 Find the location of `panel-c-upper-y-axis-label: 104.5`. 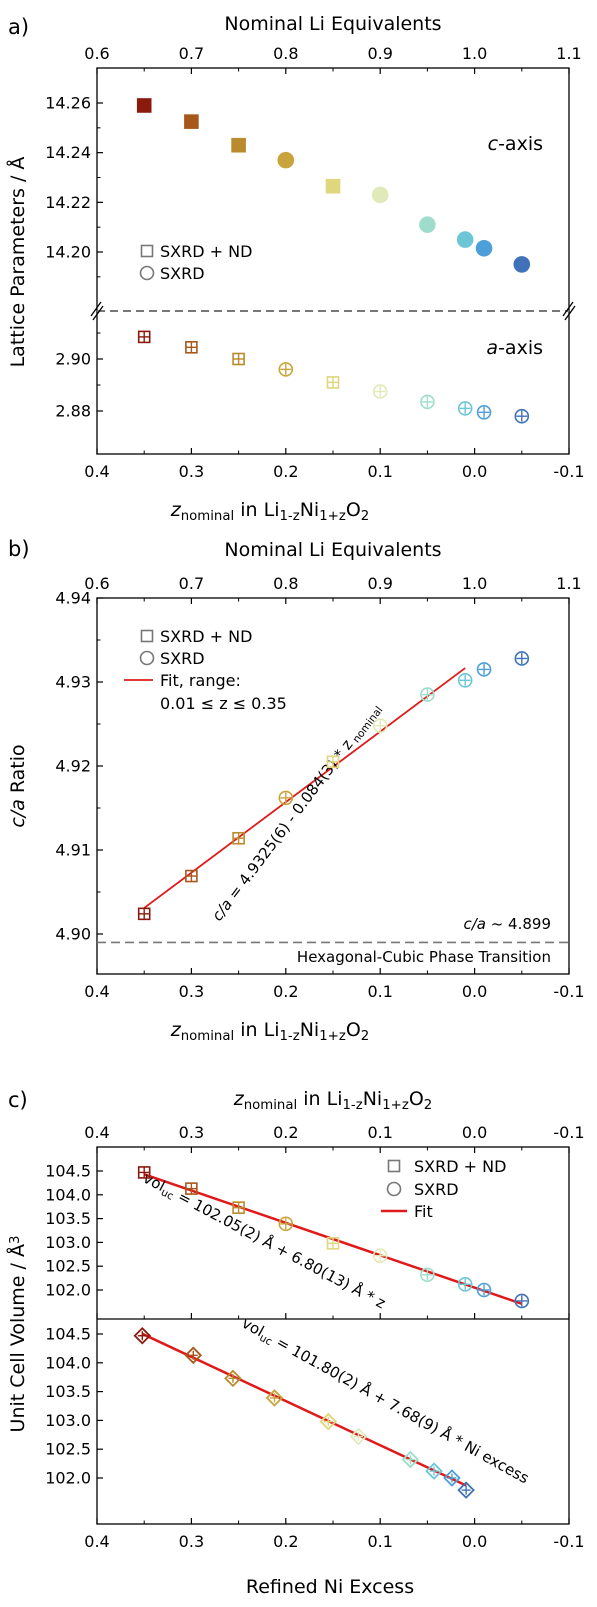

panel-c-upper-y-axis-label: 104.5 is located at coordinates (68, 1171).